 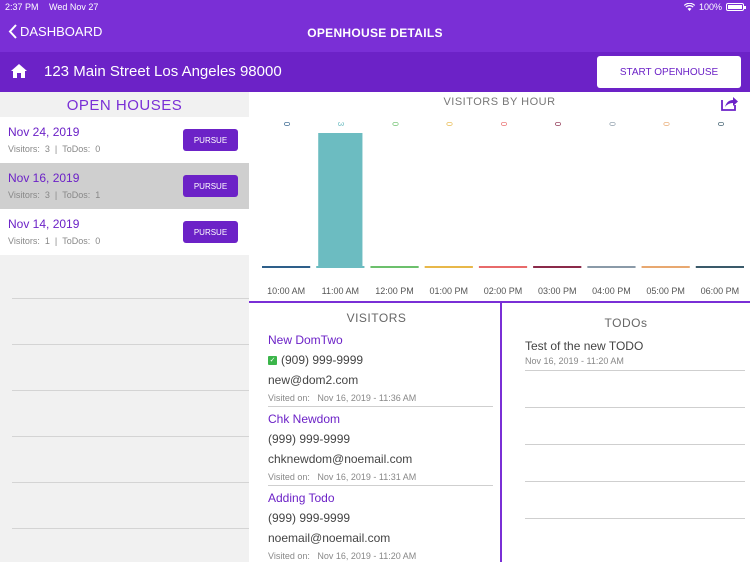 I want to click on open-house-meta: Visitors: 3 | ToDos: 0, so click(x=54, y=149).